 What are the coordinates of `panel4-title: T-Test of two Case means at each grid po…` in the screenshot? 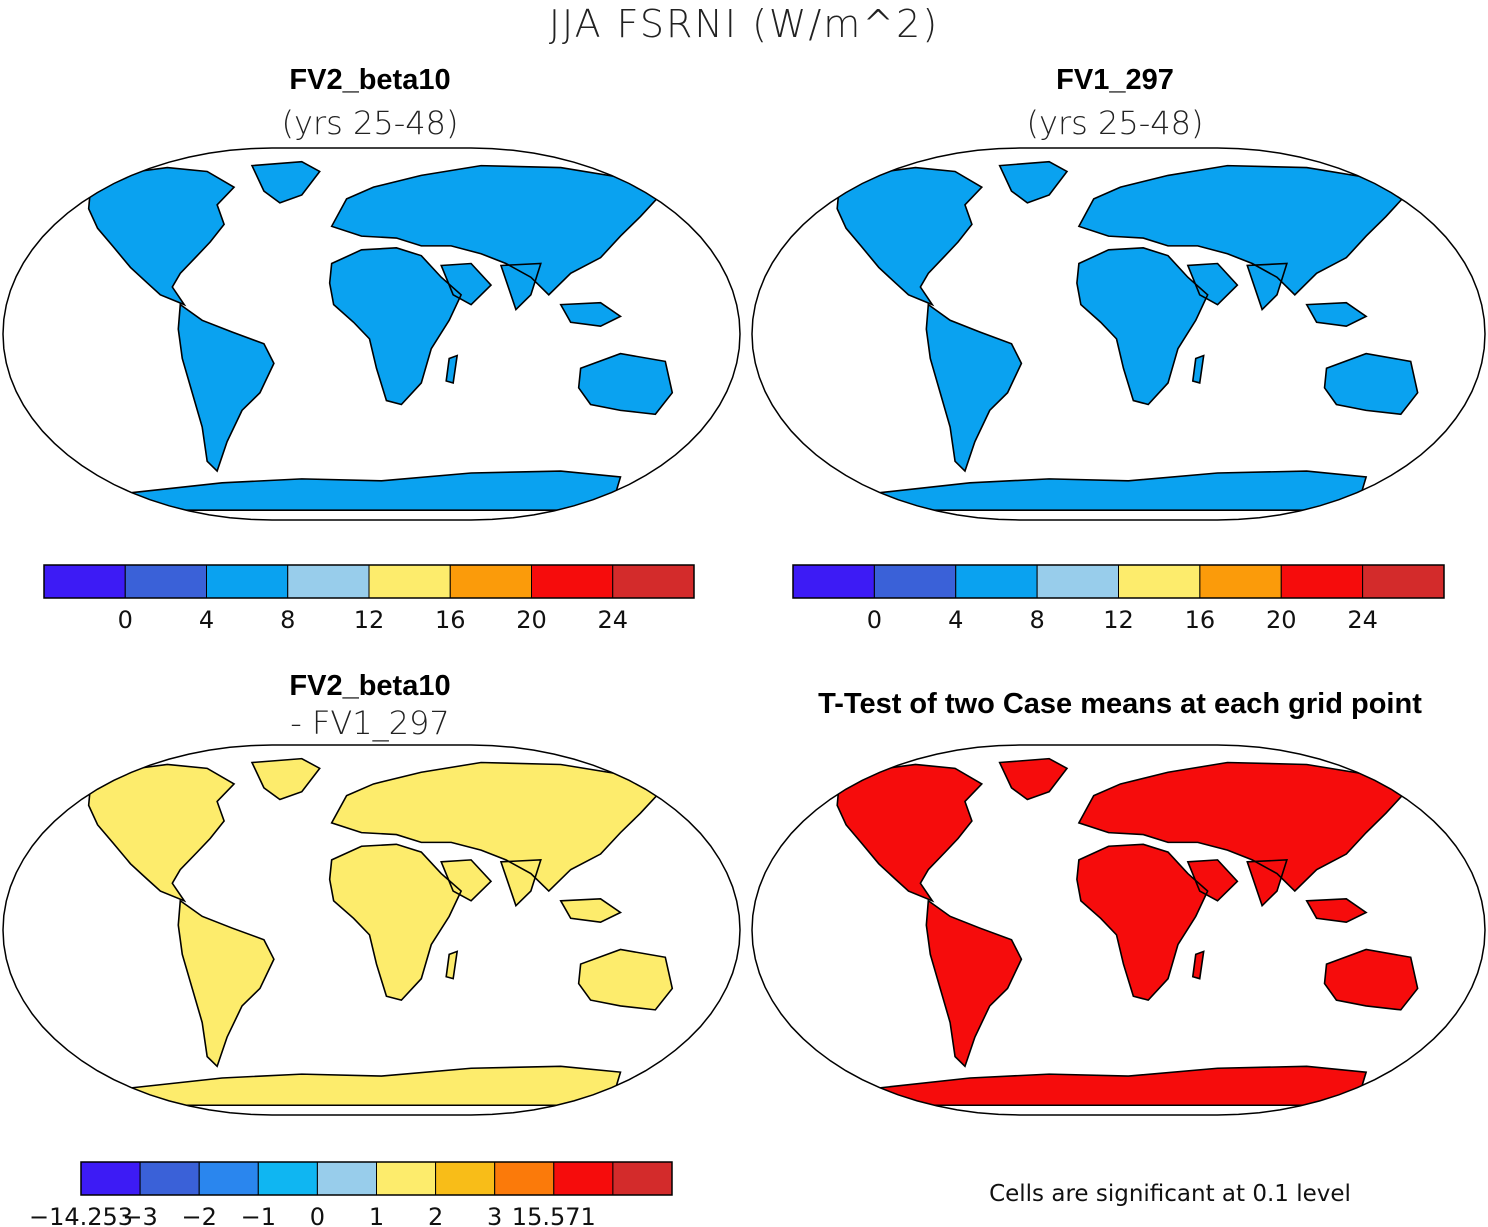 It's located at (1120, 704).